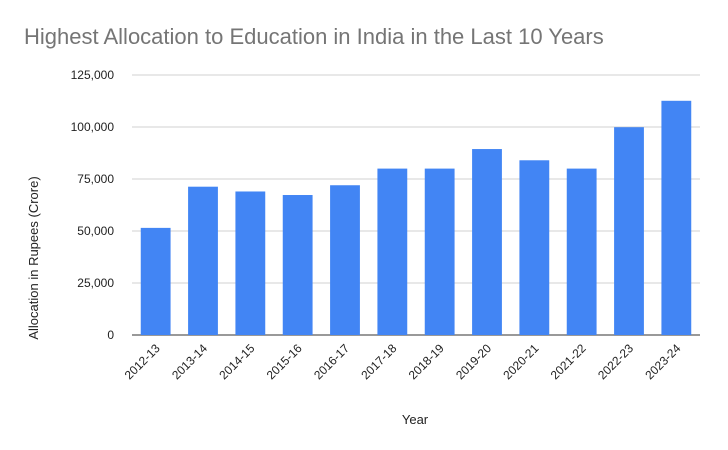 The width and height of the screenshot is (728, 450). Describe the element at coordinates (93, 127) in the screenshot. I see `y-tick-label: 100,000` at that location.